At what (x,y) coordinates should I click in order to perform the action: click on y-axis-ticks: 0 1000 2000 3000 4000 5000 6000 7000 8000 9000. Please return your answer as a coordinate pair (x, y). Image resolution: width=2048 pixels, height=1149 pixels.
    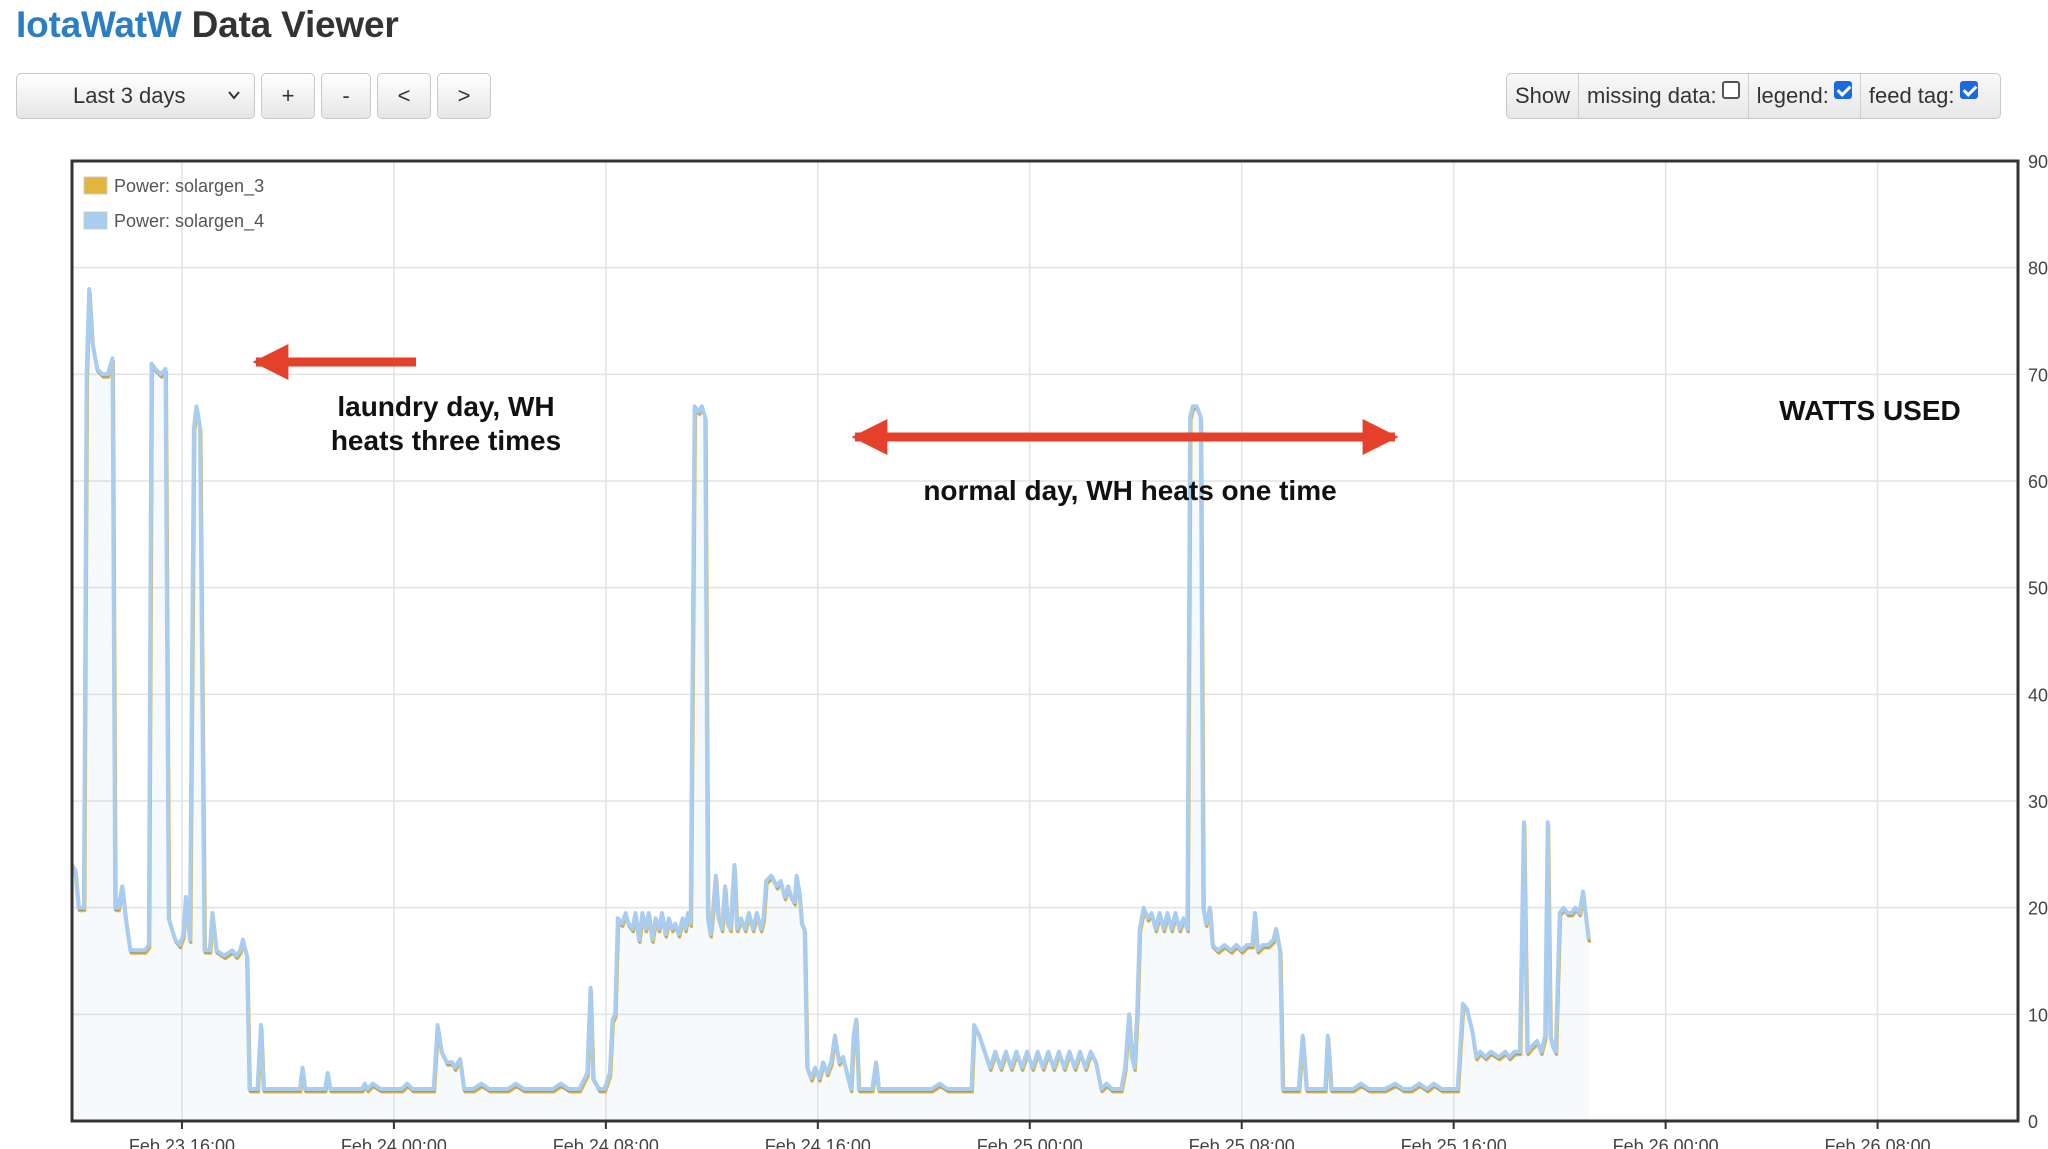
    Looking at the image, I should click on (2038, 642).